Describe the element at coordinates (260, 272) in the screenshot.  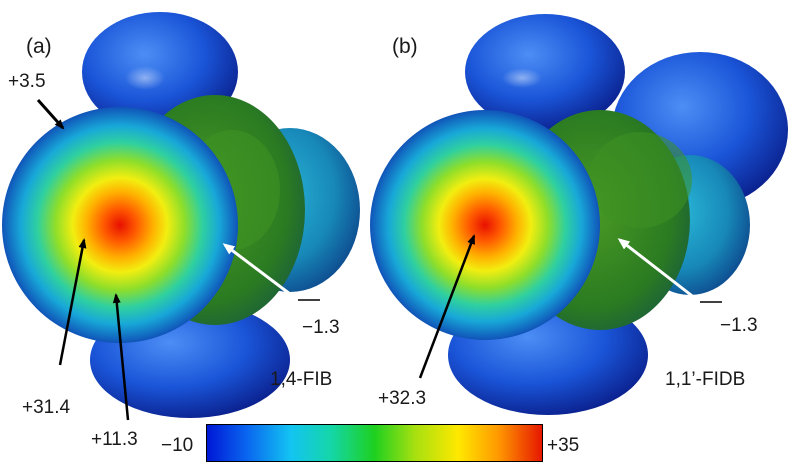
I see `arrow-belt-a` at that location.